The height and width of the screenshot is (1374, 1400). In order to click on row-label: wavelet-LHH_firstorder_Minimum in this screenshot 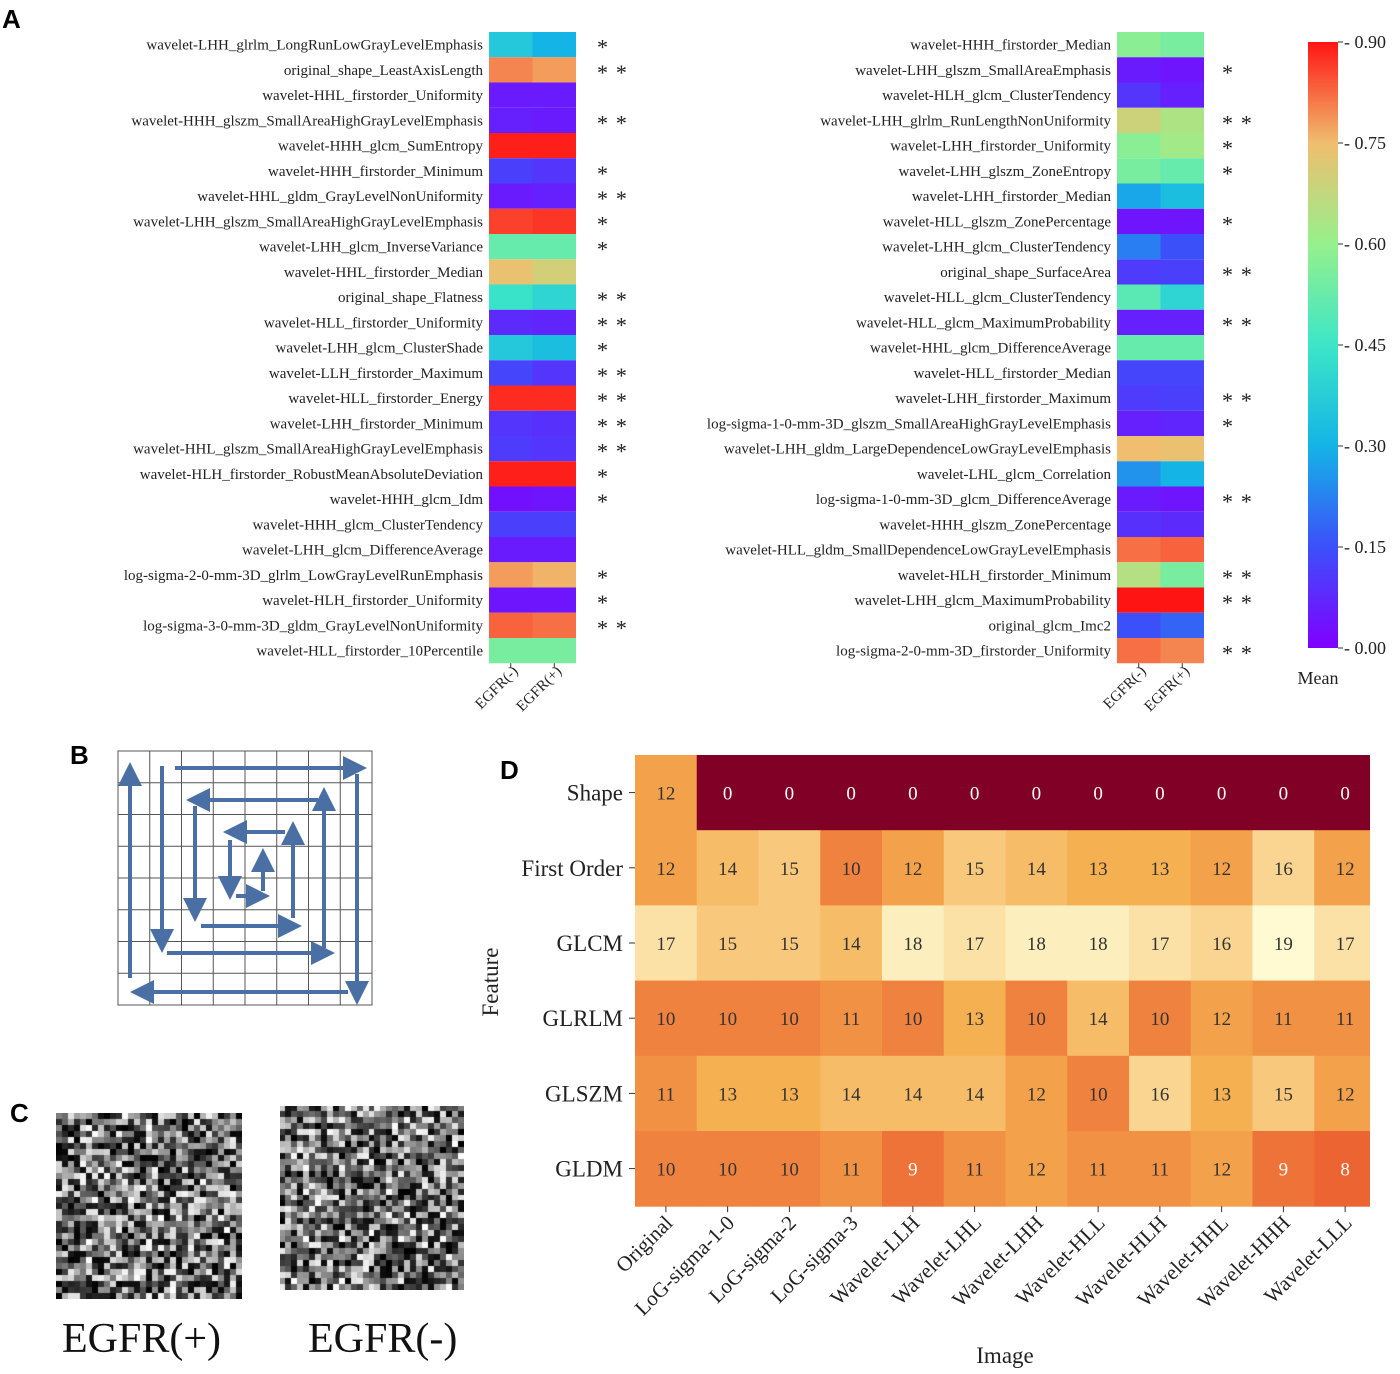, I will do `click(377, 424)`.